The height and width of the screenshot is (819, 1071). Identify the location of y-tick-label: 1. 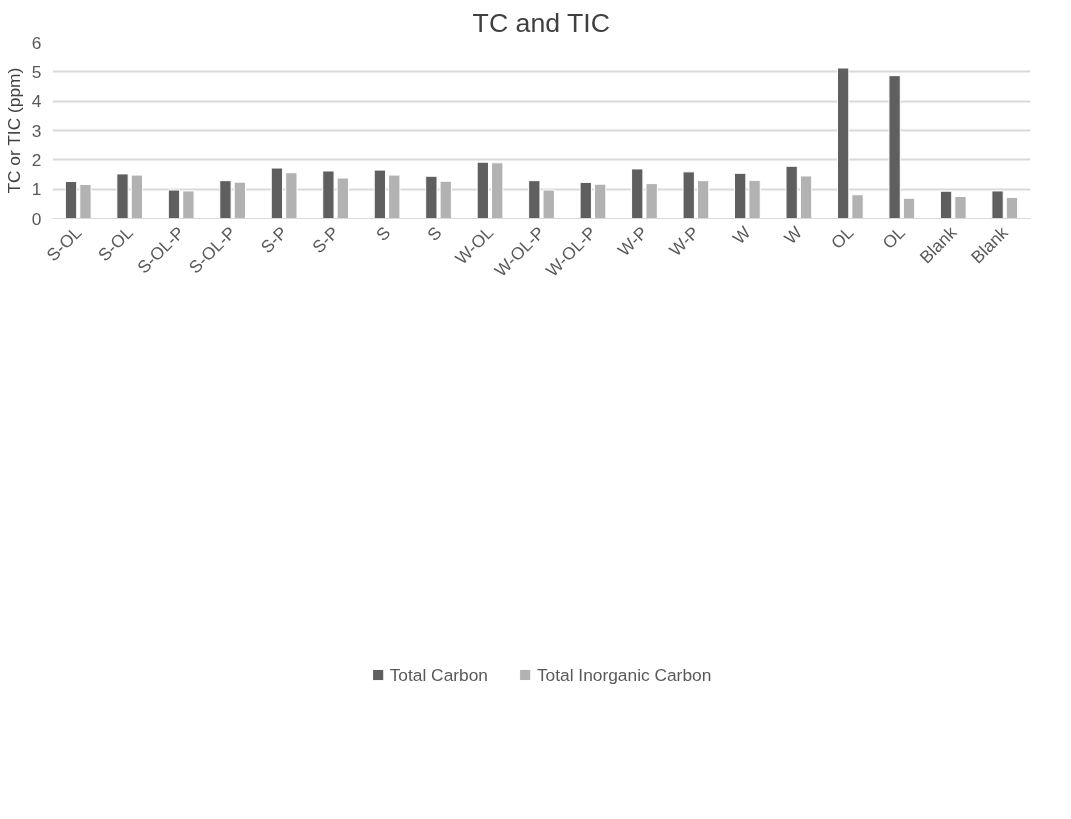
(36, 189).